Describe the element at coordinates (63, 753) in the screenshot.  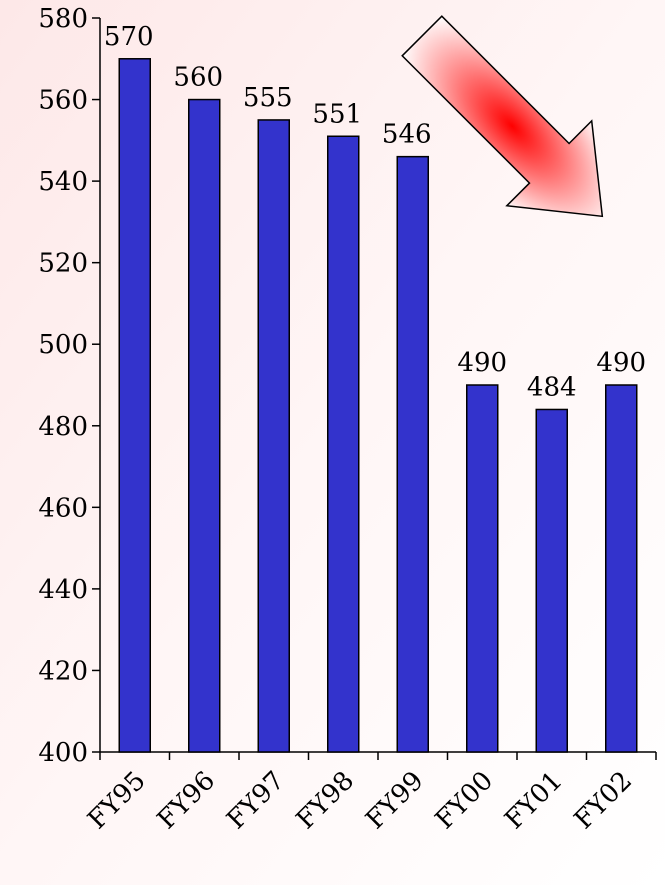
I see `y-tick-label: 400` at that location.